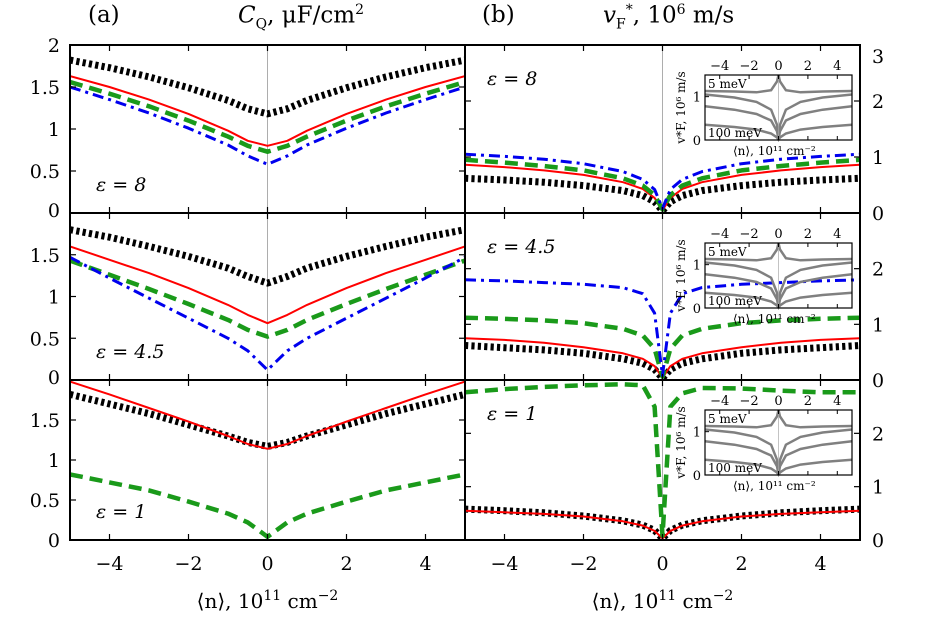 Image resolution: width=925 pixels, height=617 pixels. Describe the element at coordinates (104, 15) in the screenshot. I see `panel-a-label: (a)` at that location.